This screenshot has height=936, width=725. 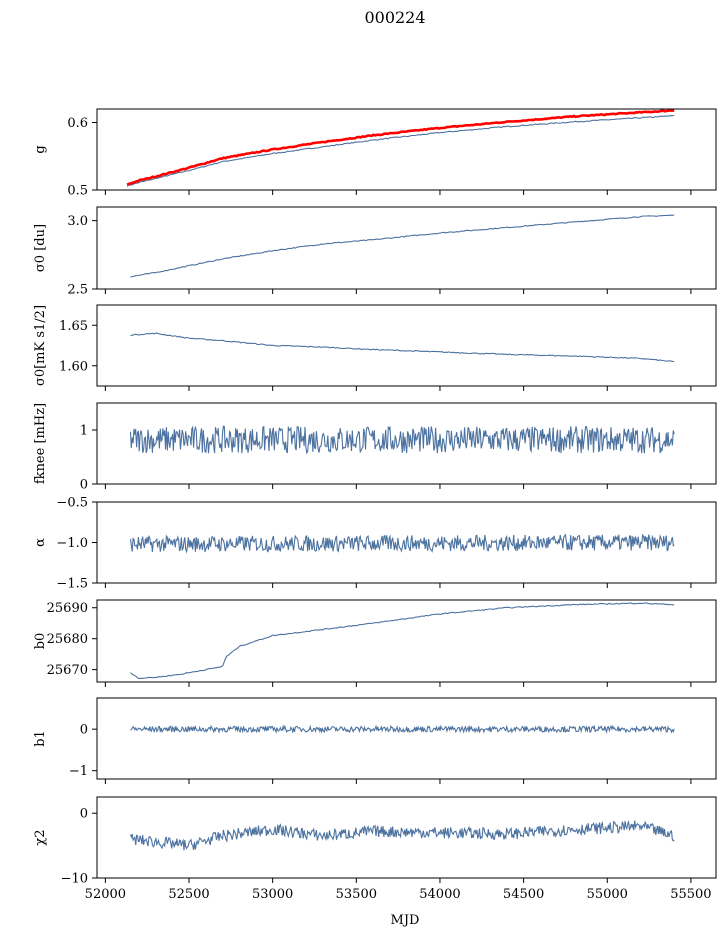 I want to click on panel-8-ylabel: χ2, so click(x=40, y=837).